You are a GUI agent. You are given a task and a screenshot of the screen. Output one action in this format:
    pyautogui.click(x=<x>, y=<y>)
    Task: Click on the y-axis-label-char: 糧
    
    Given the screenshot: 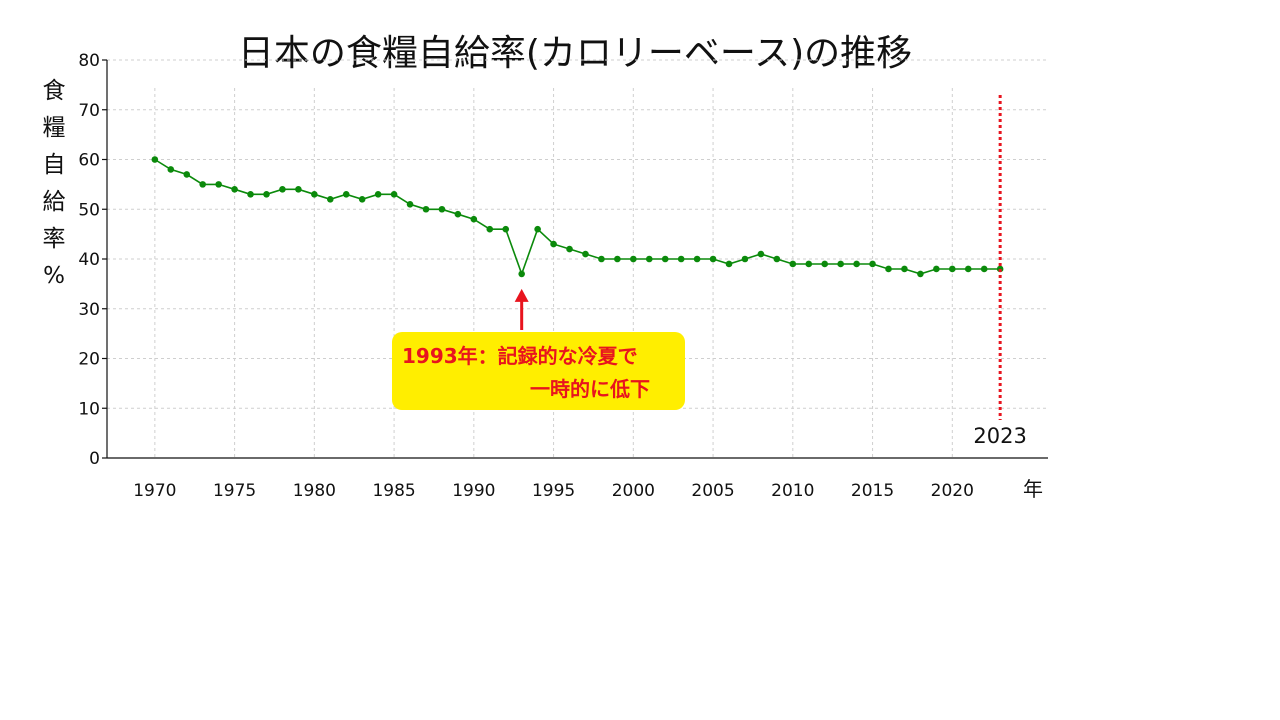 What is the action you would take?
    pyautogui.click(x=54, y=128)
    